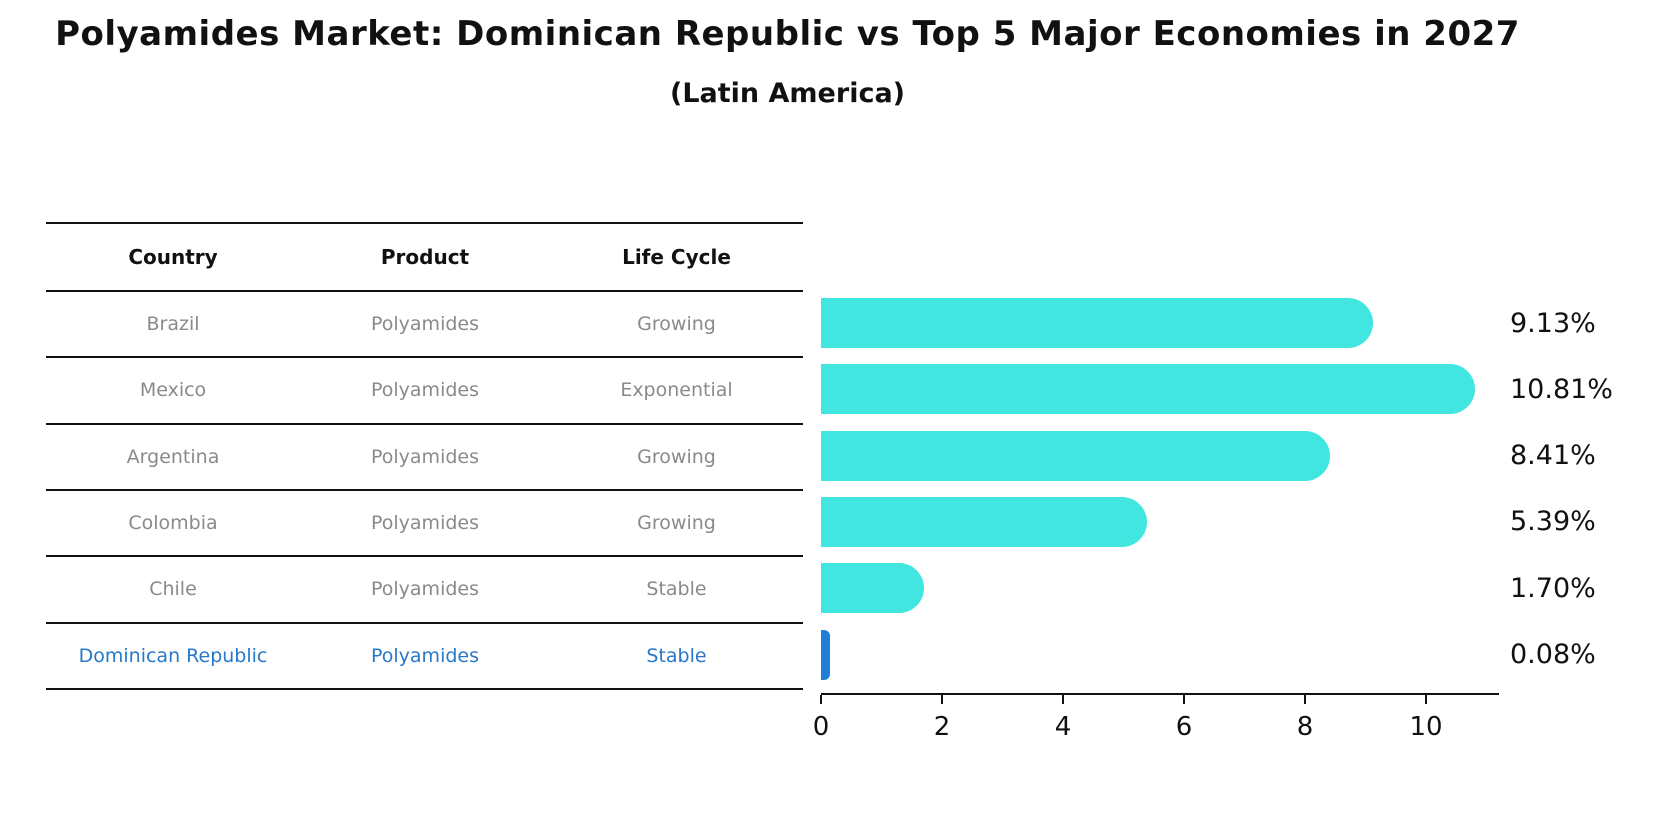 Image resolution: width=1673 pixels, height=823 pixels. I want to click on bar-colombia, so click(984, 521).